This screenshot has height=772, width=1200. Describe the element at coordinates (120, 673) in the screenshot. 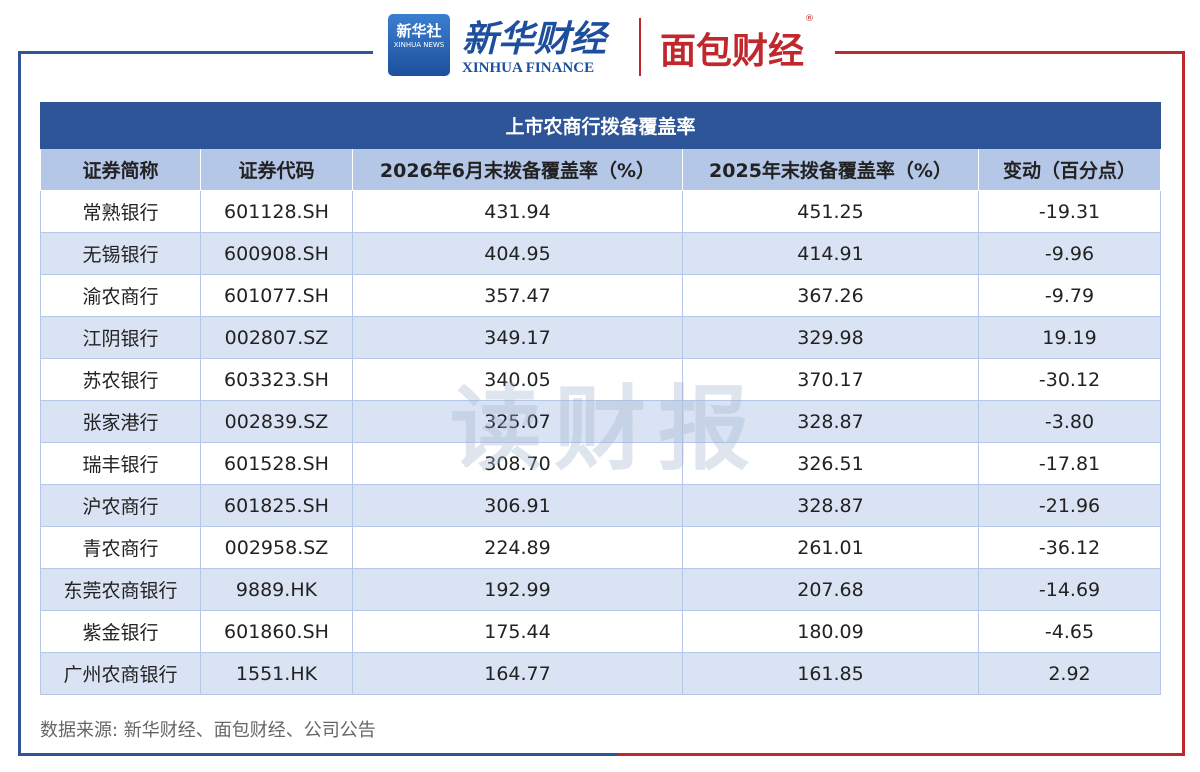

I see `cell: 广州农商银行` at that location.